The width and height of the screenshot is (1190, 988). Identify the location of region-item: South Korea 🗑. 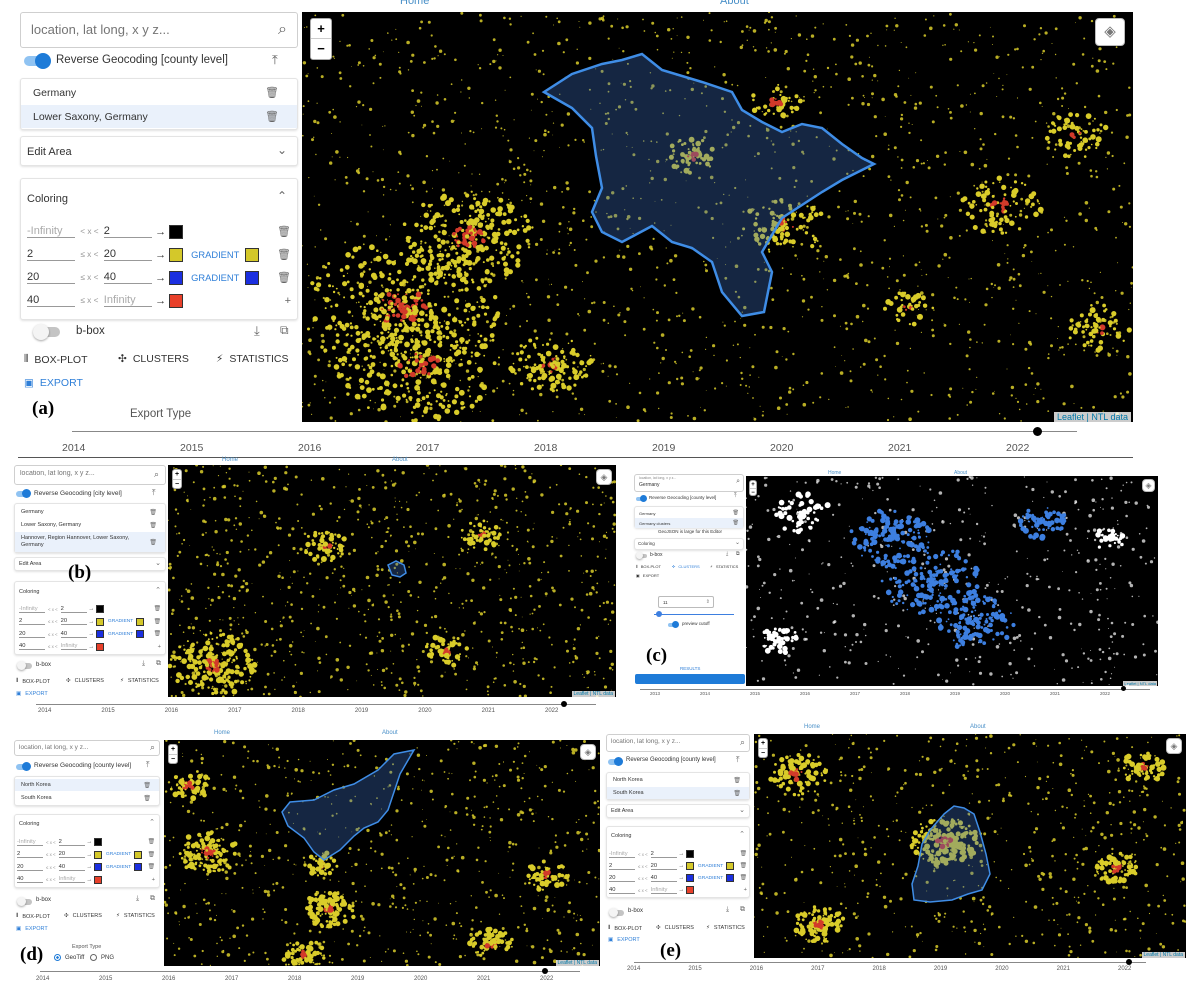
(678, 793).